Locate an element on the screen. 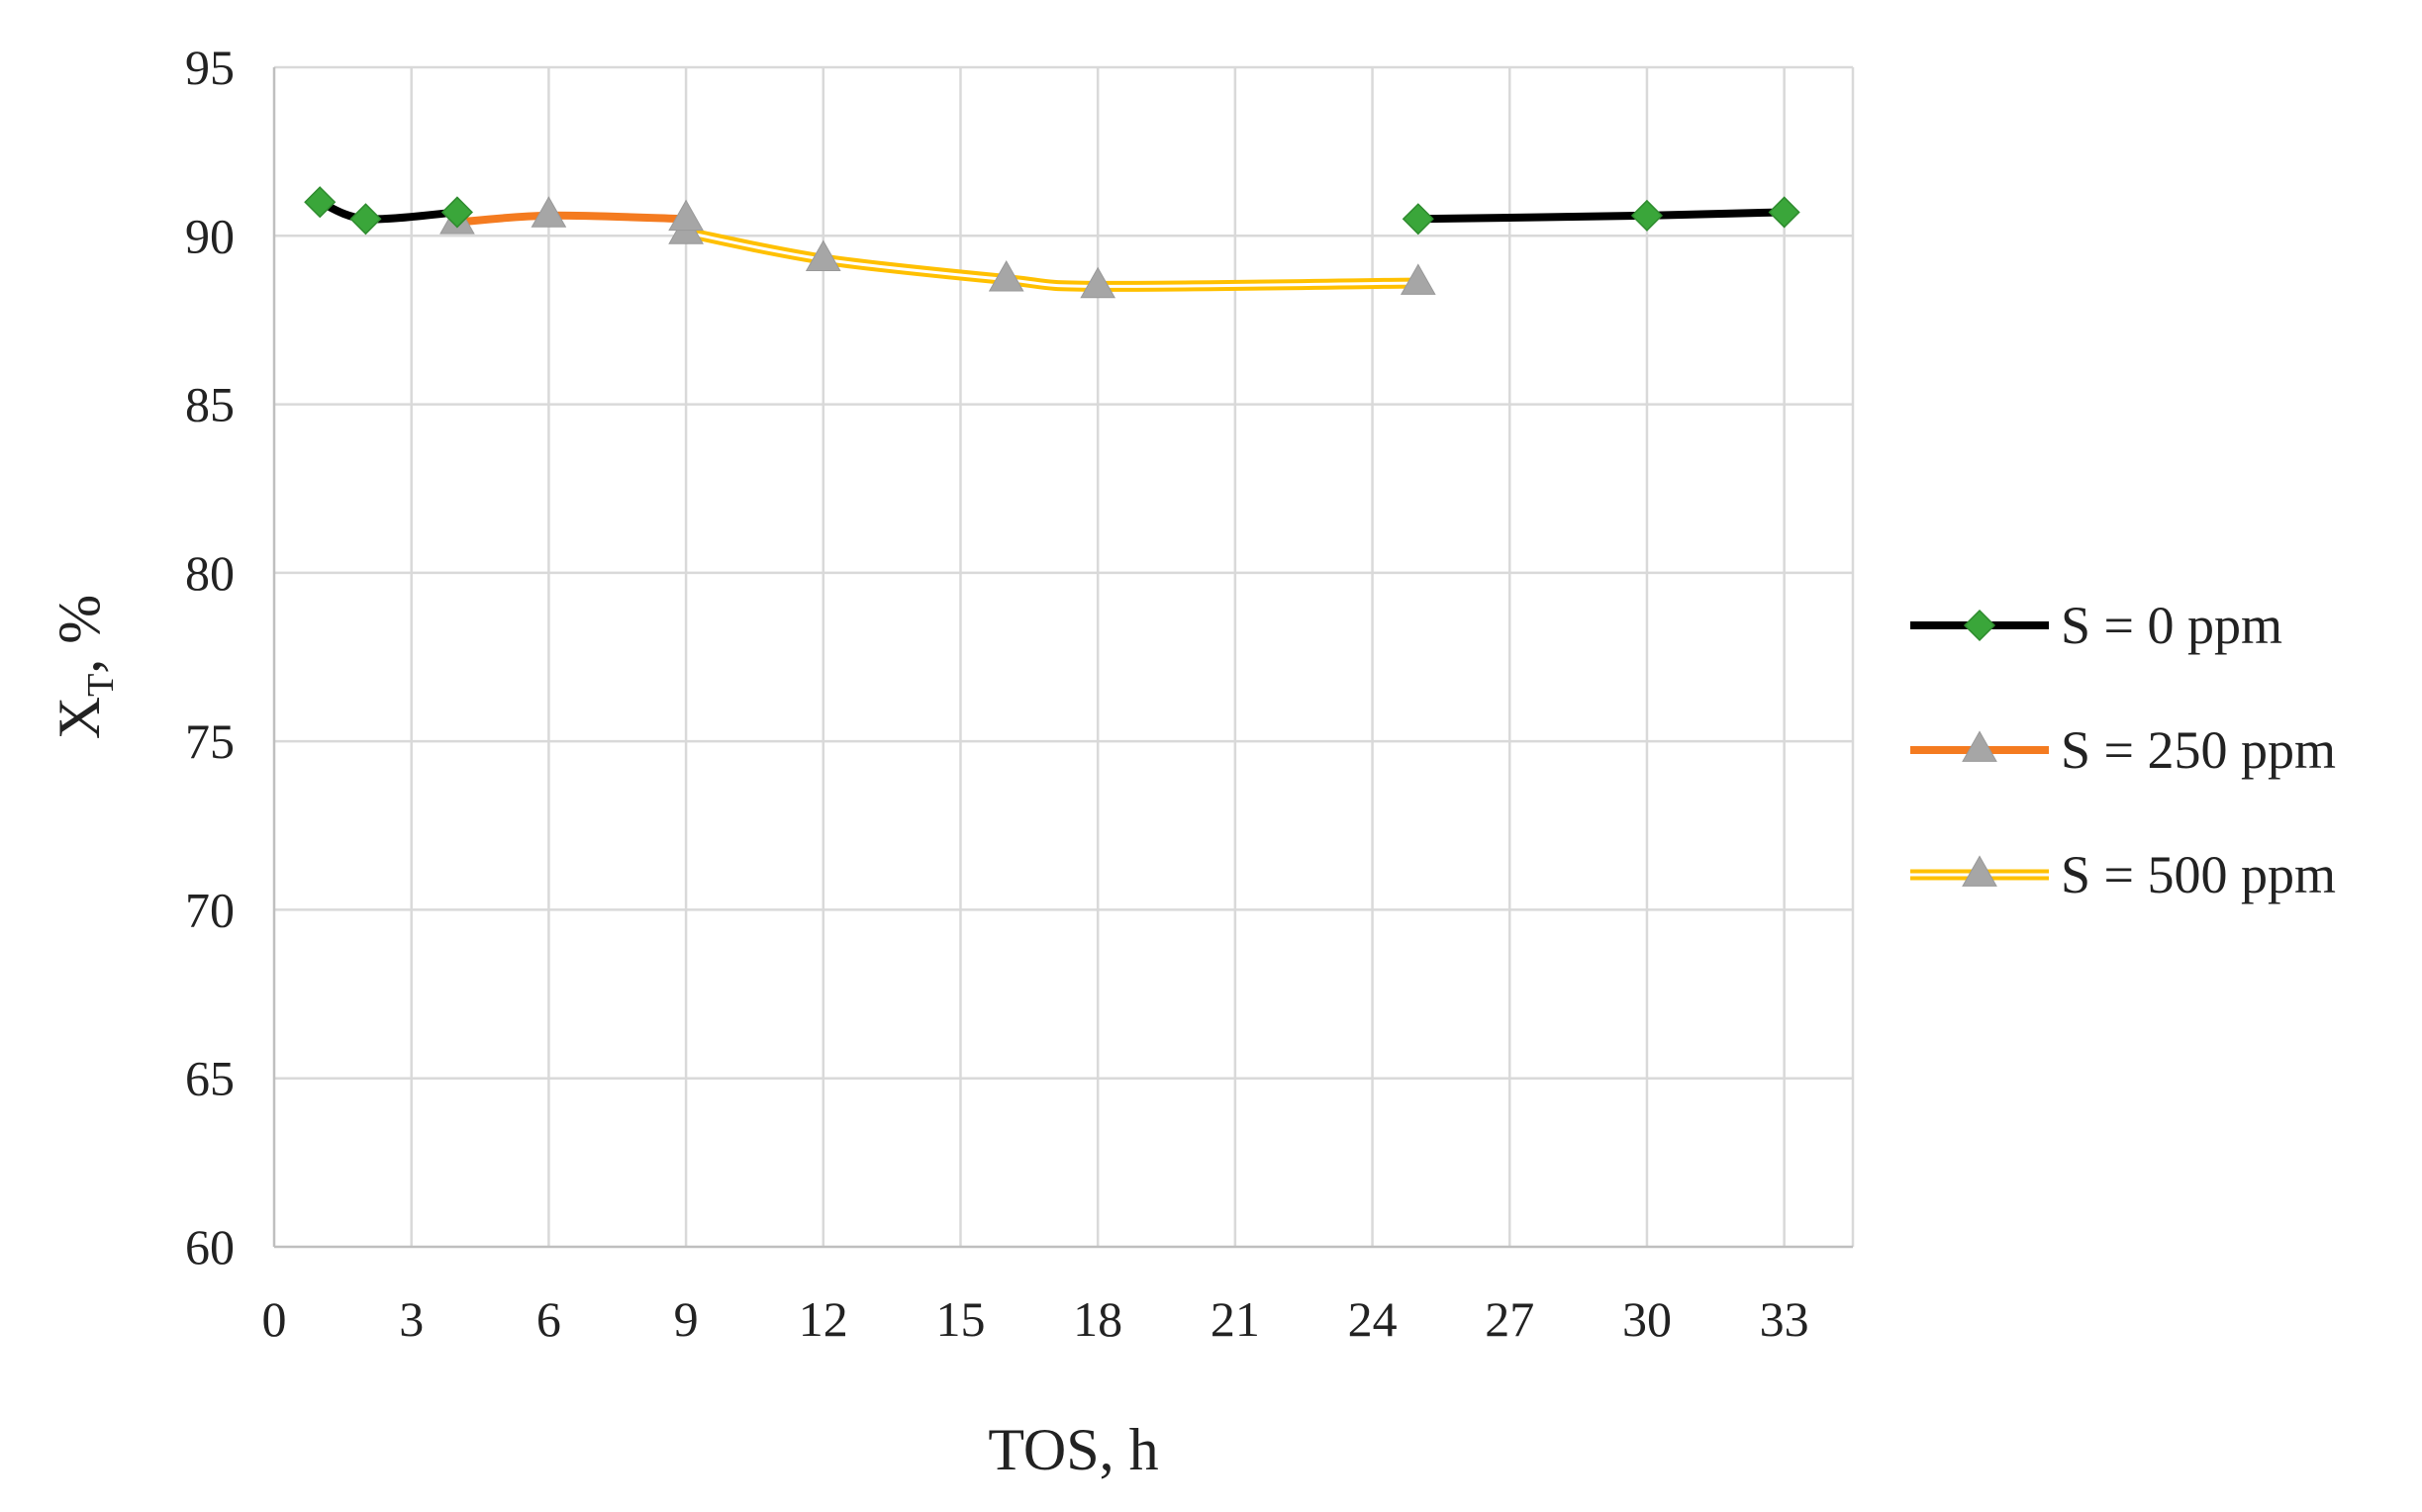 This screenshot has height=1512, width=2422. x-tick-label: 21 is located at coordinates (1235, 1319).